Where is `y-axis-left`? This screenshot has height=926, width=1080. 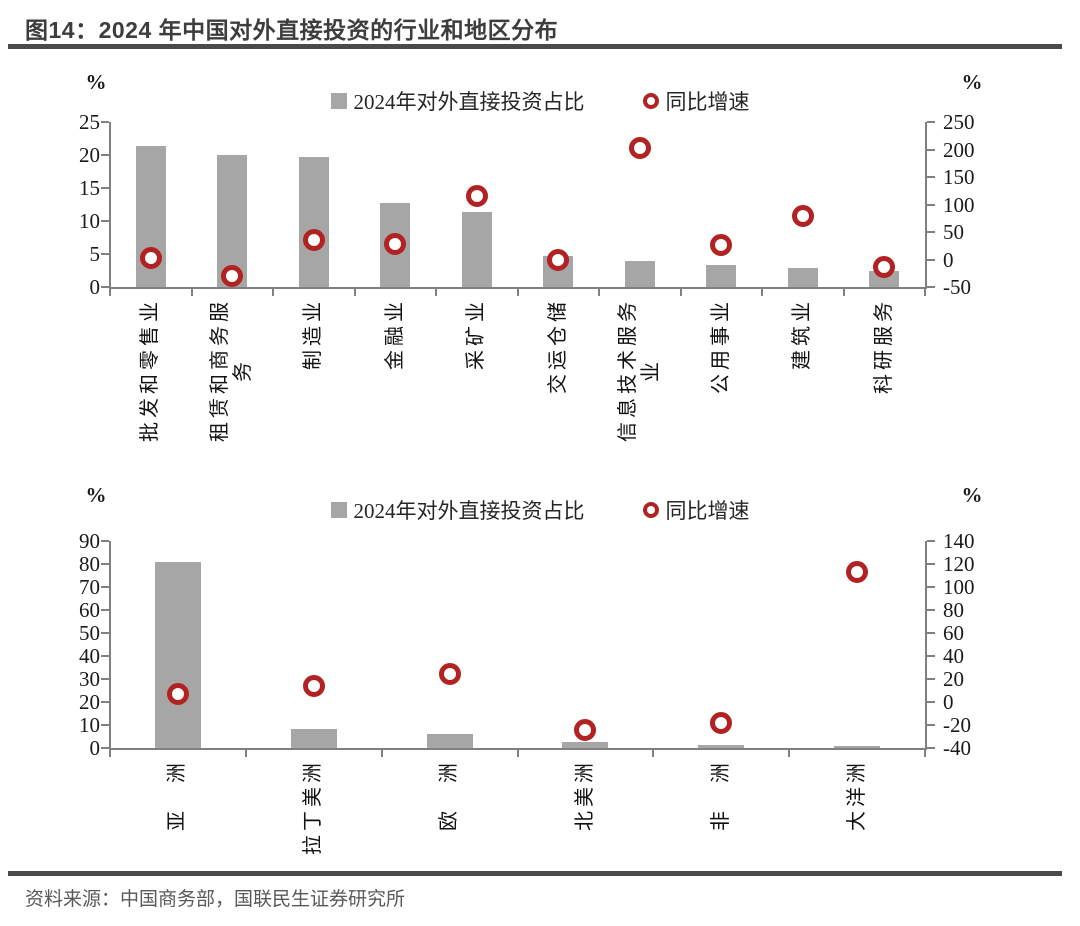
y-axis-left is located at coordinates (110, 205).